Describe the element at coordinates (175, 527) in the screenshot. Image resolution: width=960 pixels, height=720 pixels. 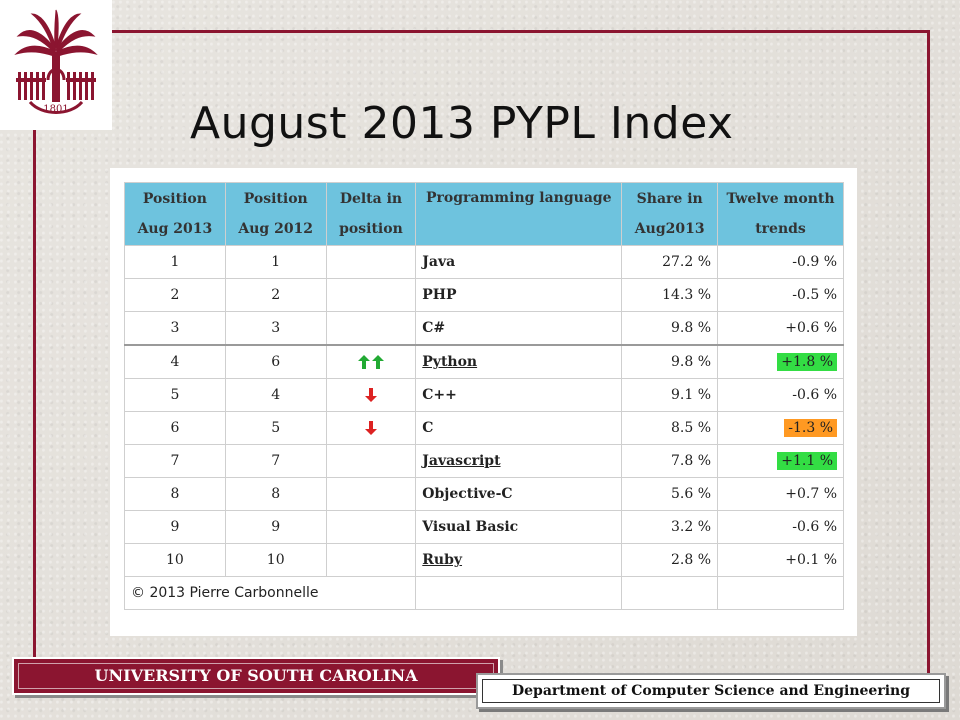
I see `cell-position-2013: 9` at that location.